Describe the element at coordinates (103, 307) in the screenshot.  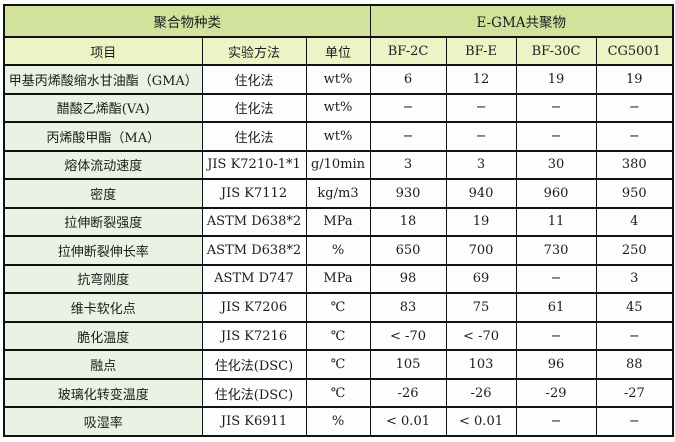
I see `row-label-cell: 维卡软化点` at that location.